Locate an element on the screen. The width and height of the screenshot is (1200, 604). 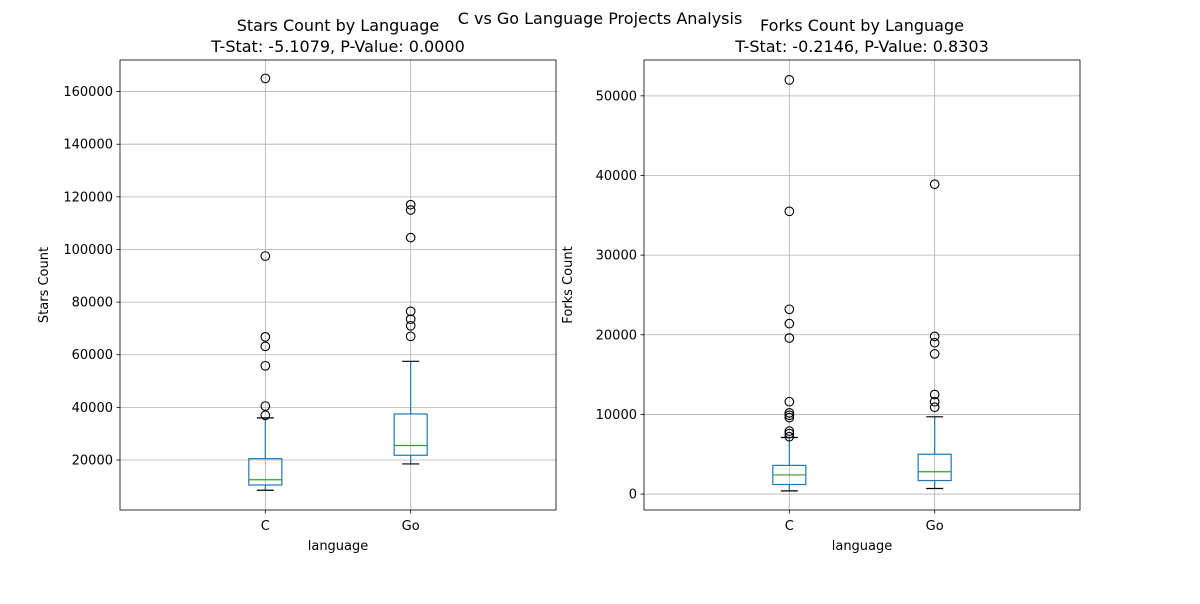
y-axis-label: Stars Count is located at coordinates (44, 285).